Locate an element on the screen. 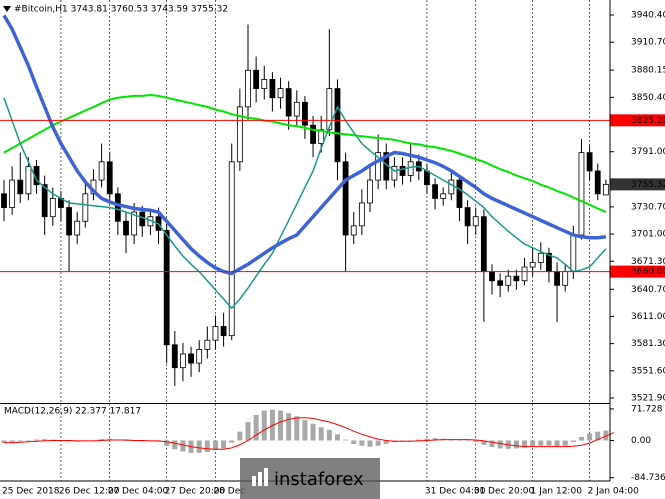 The width and height of the screenshot is (665, 499). last-price-box is located at coordinates (637, 184).